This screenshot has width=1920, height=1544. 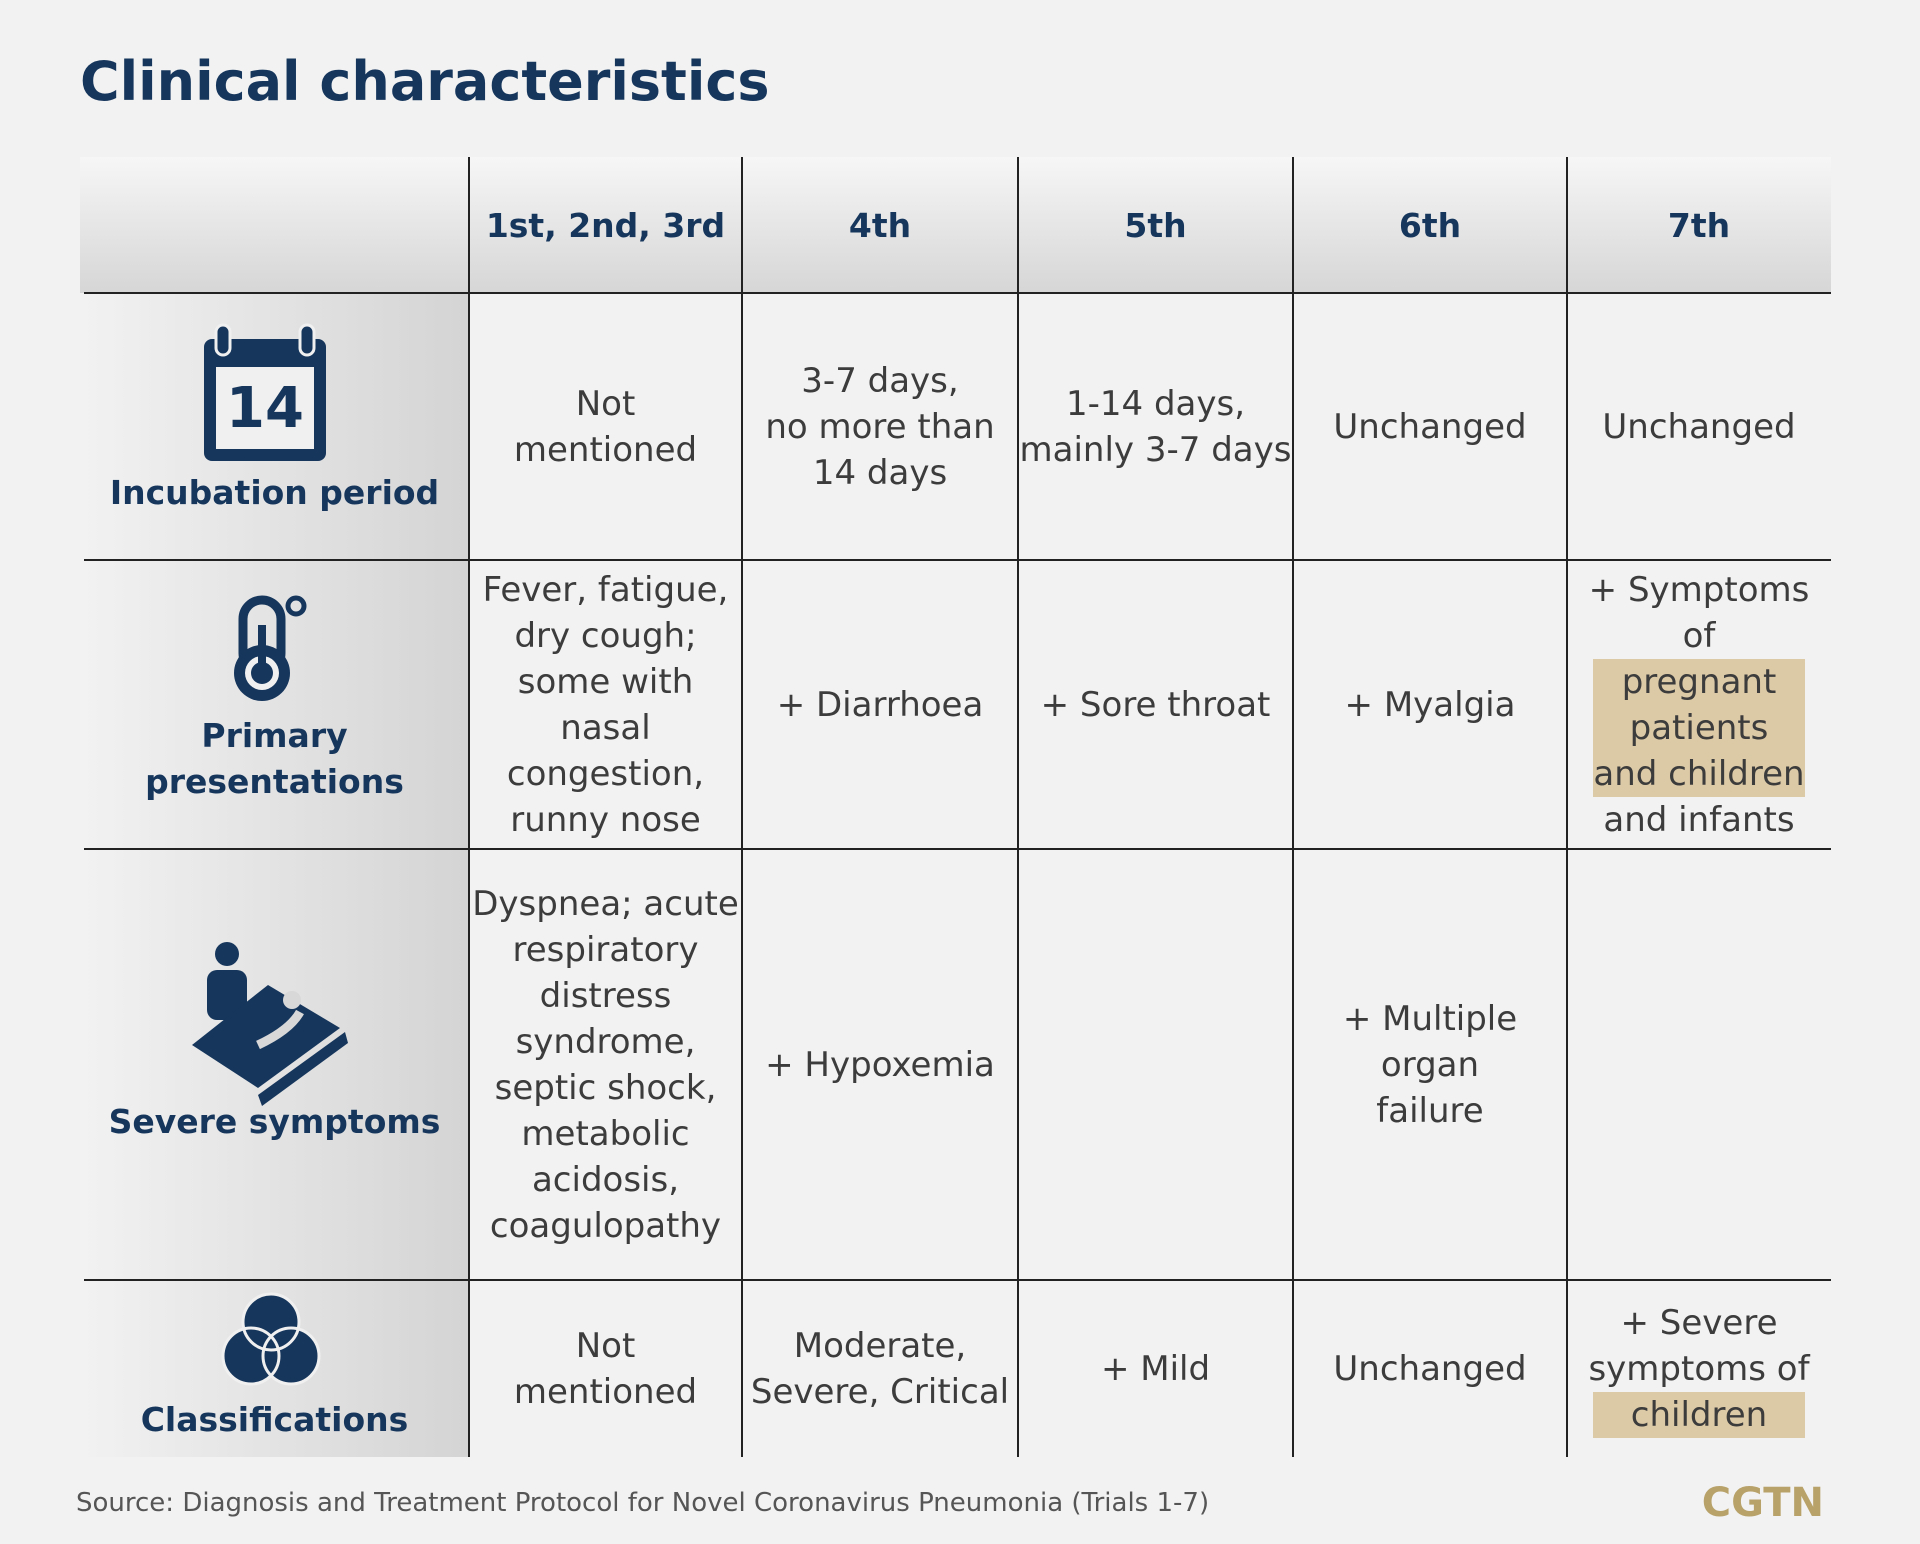 I want to click on cell: 3-7 days, no more than 14 days, so click(x=880, y=426).